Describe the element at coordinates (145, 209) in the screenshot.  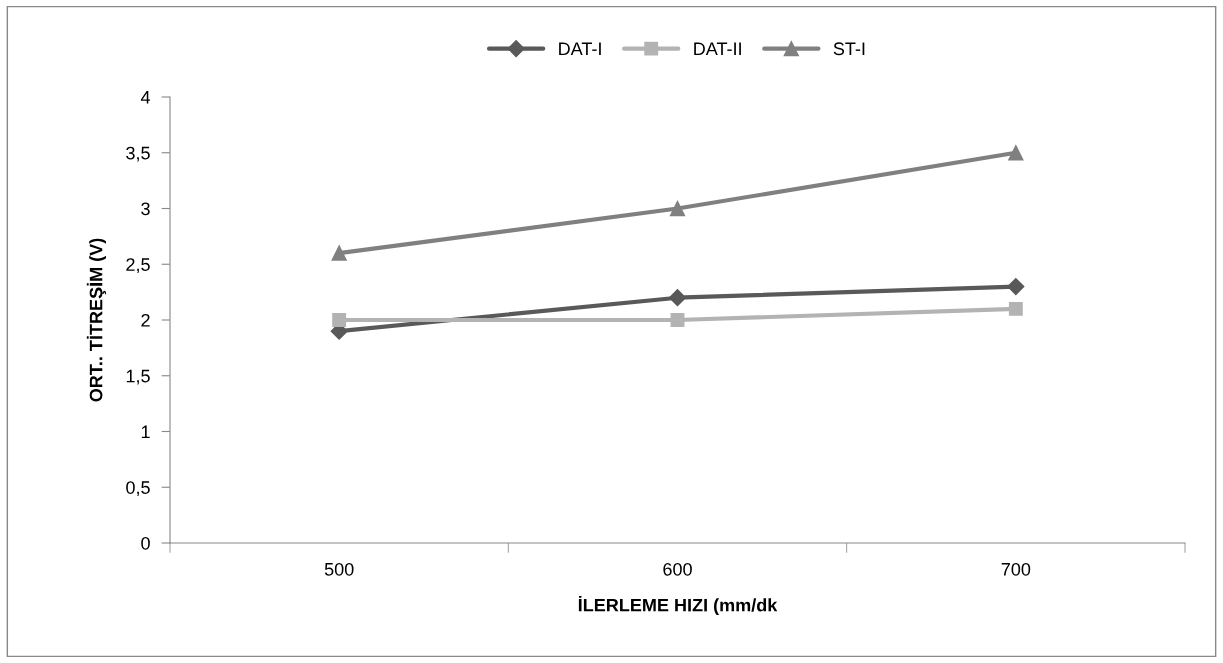
I see `y-tick-label: 3` at that location.